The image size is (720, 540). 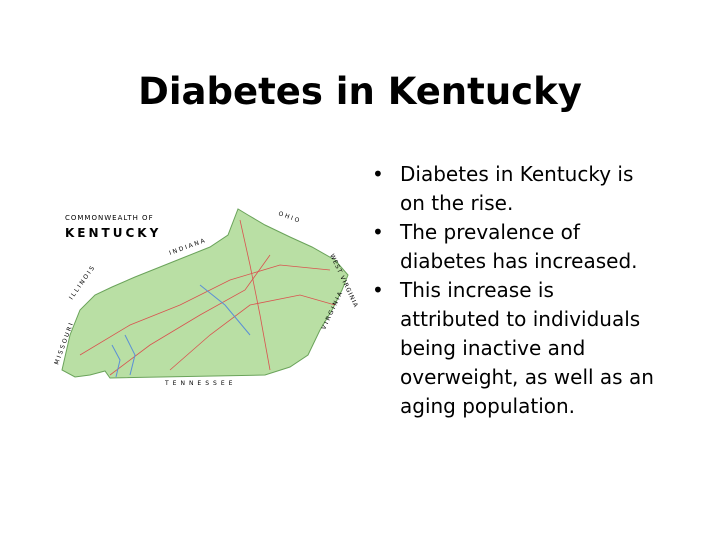 What do you see at coordinates (360, 91) in the screenshot?
I see `slide-title: Diabetes in Kentucky` at bounding box center [360, 91].